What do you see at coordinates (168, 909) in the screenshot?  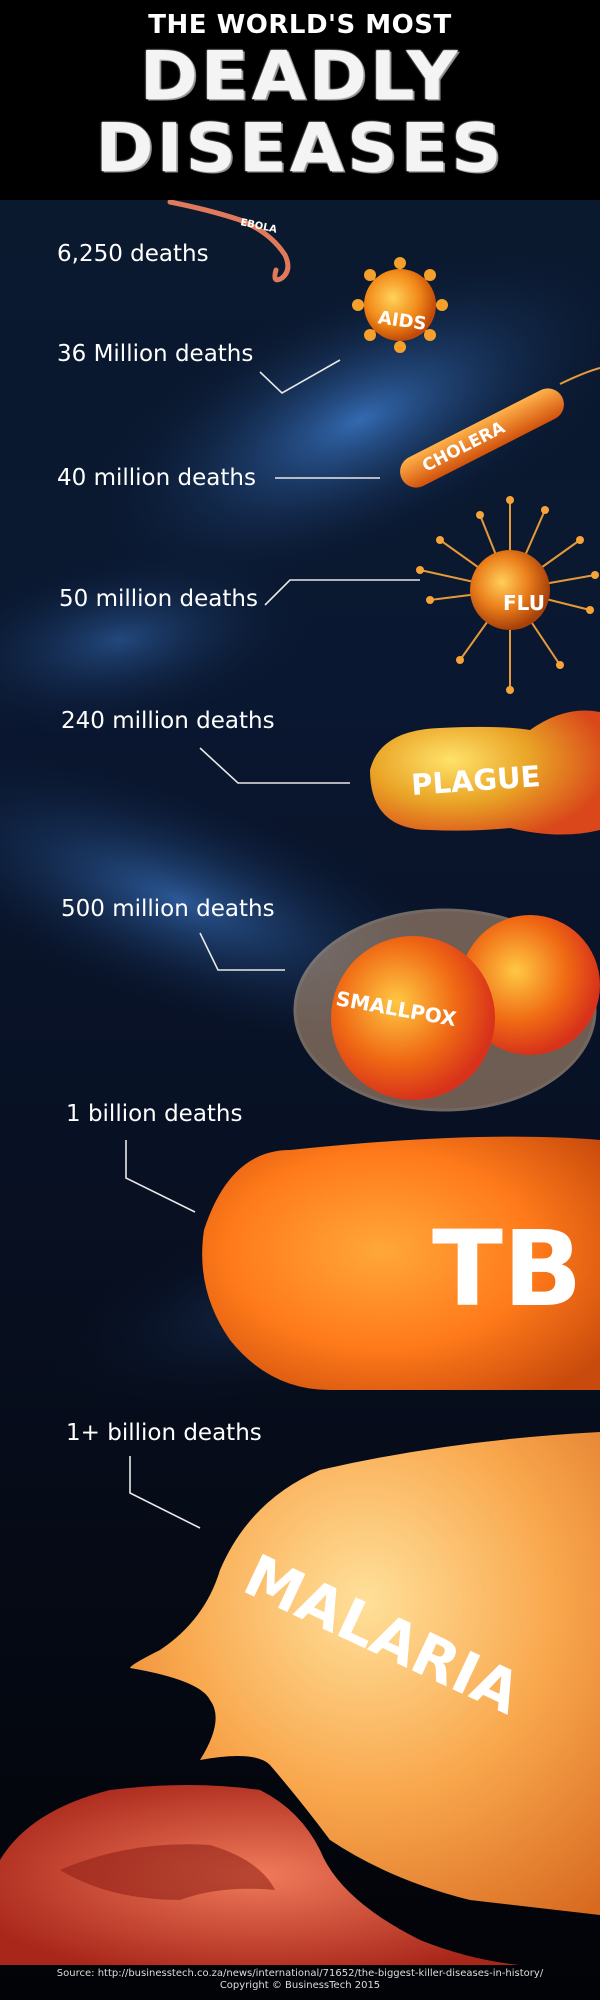 I see `deaths-smallpox: 500 million deaths` at bounding box center [168, 909].